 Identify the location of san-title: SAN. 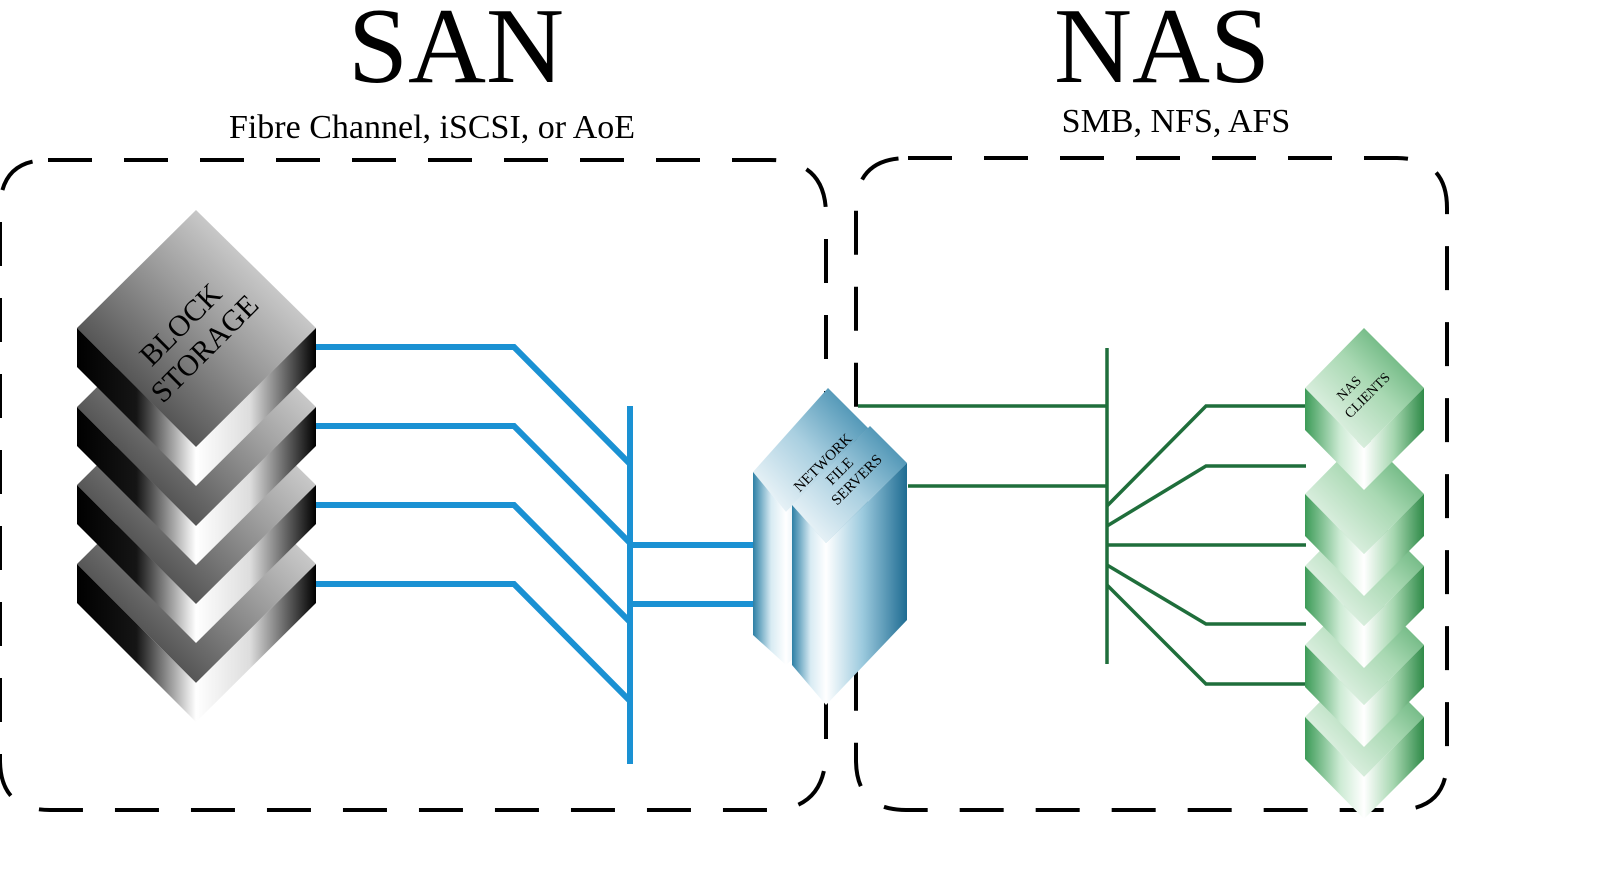
(456, 53).